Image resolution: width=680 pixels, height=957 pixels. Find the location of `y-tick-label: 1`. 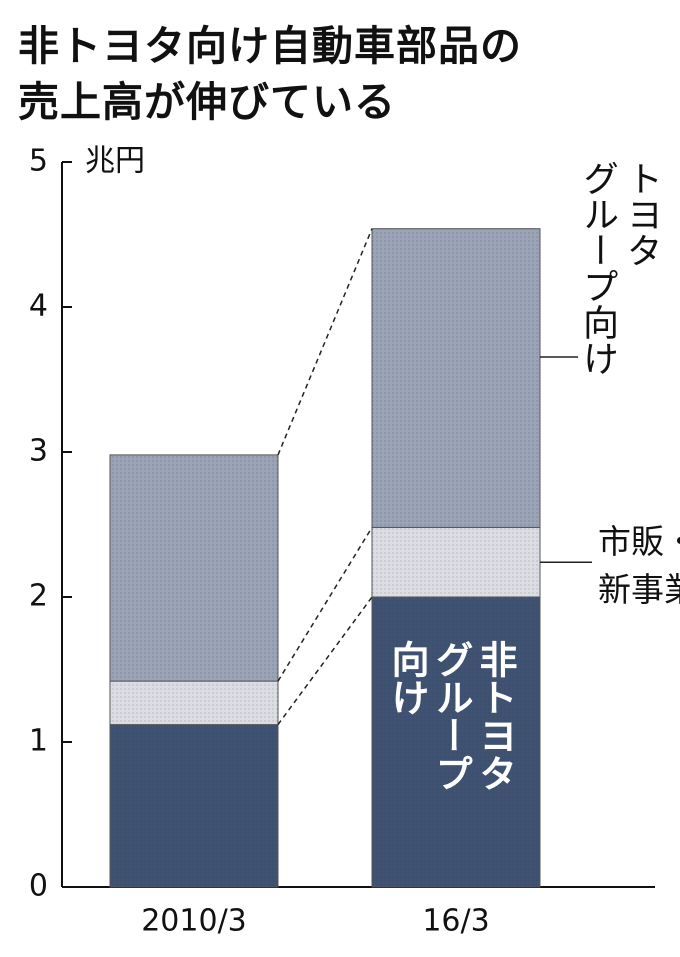

y-tick-label: 1 is located at coordinates (38, 741).